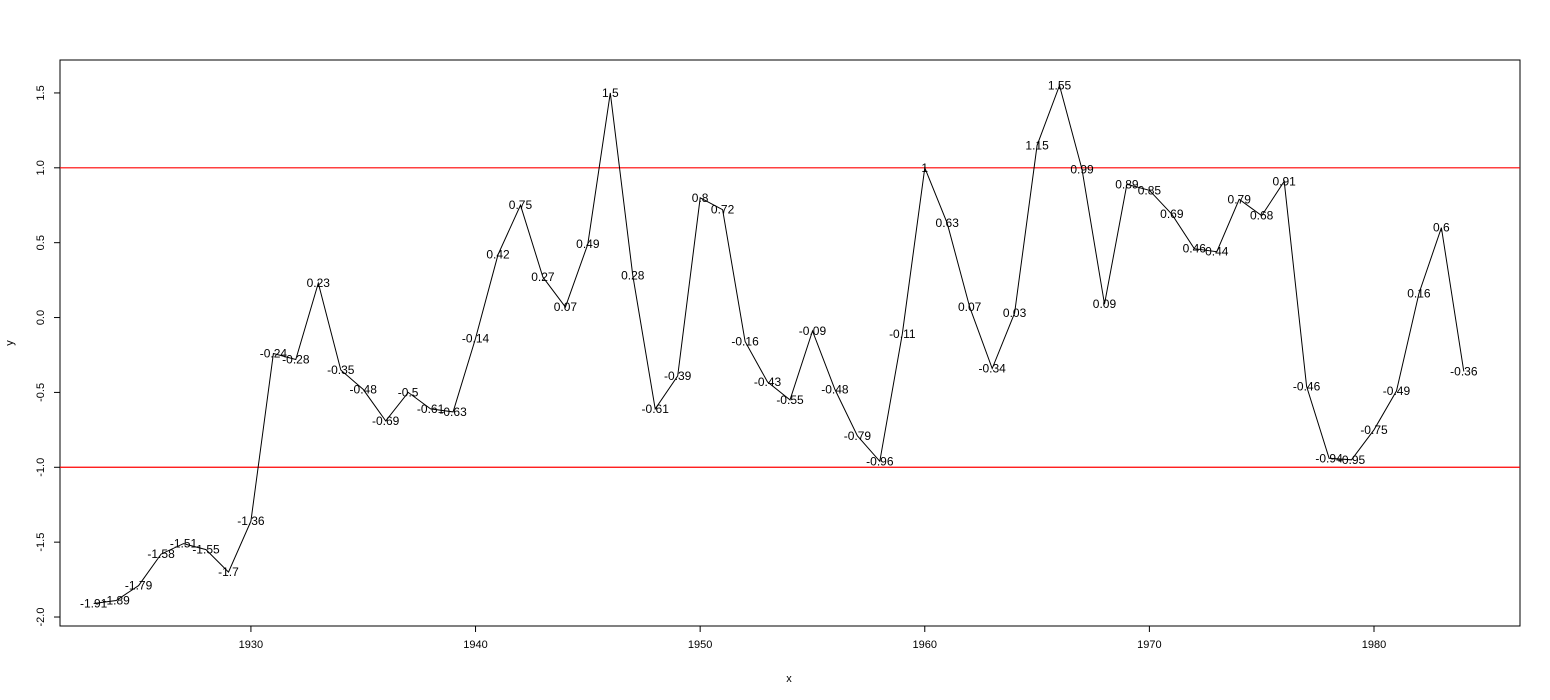  I want to click on data-point-label: -0.95, so click(1352, 460).